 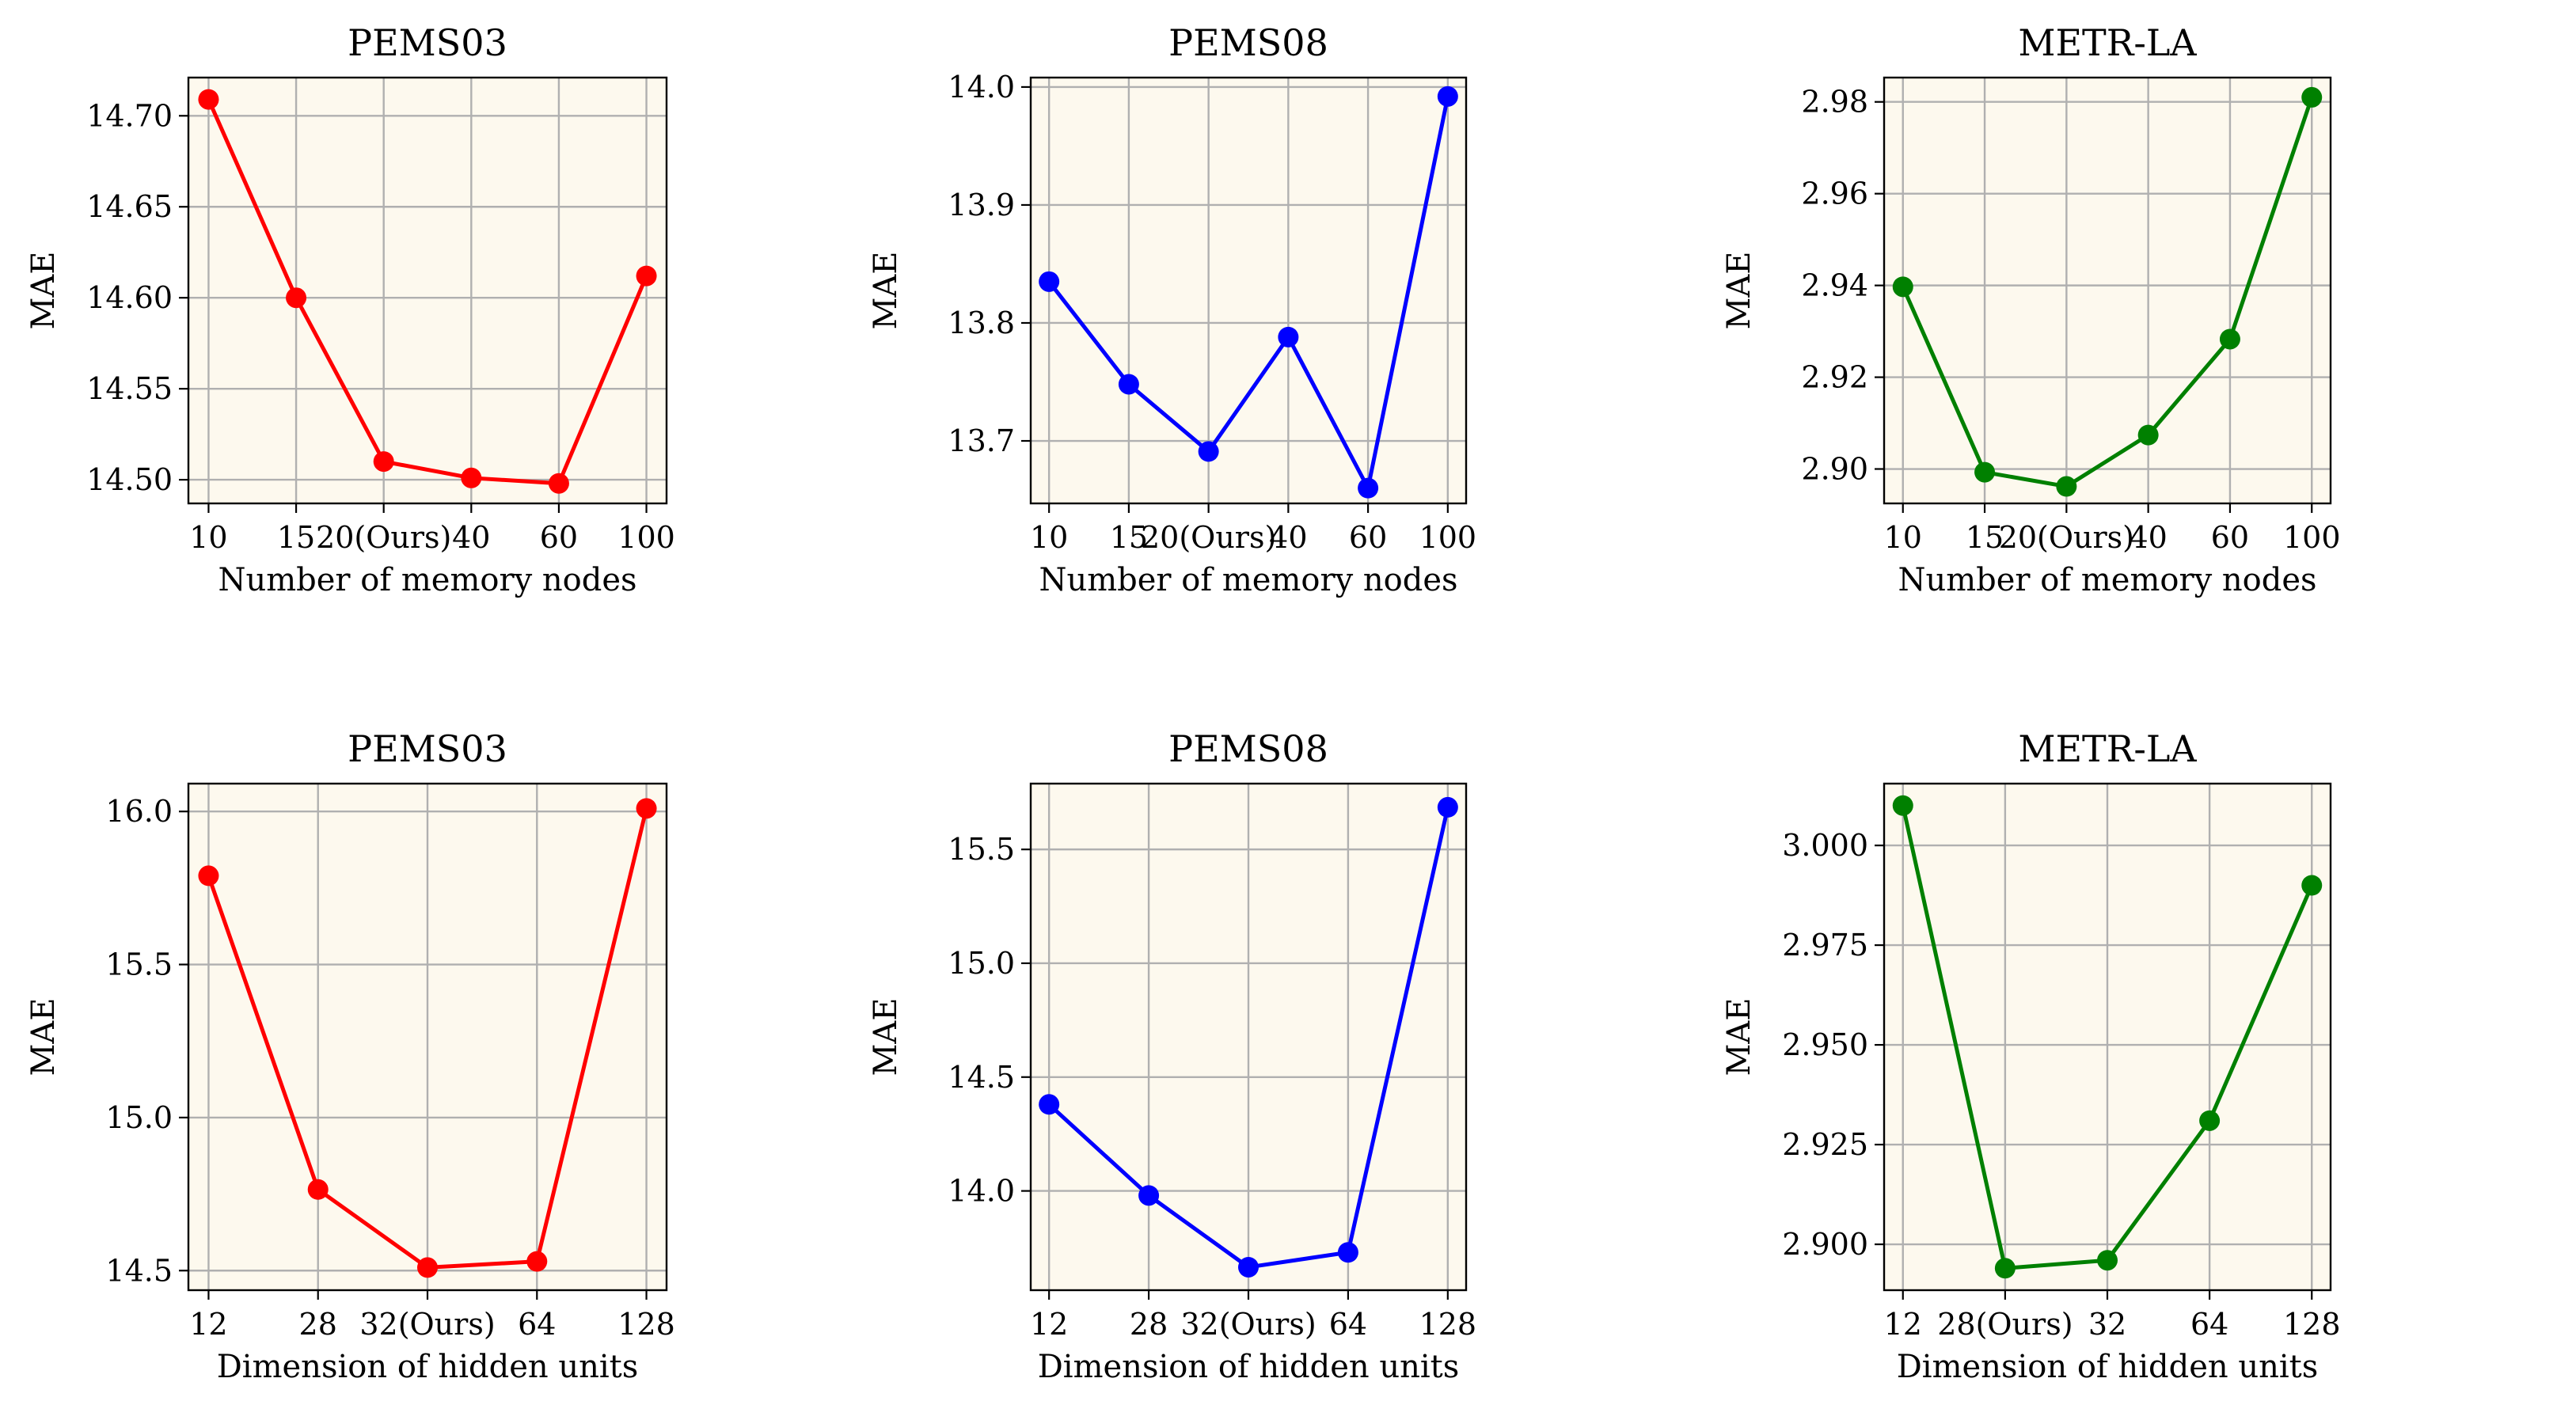 I want to click on y-tick-label: 14.55, so click(x=129, y=388).